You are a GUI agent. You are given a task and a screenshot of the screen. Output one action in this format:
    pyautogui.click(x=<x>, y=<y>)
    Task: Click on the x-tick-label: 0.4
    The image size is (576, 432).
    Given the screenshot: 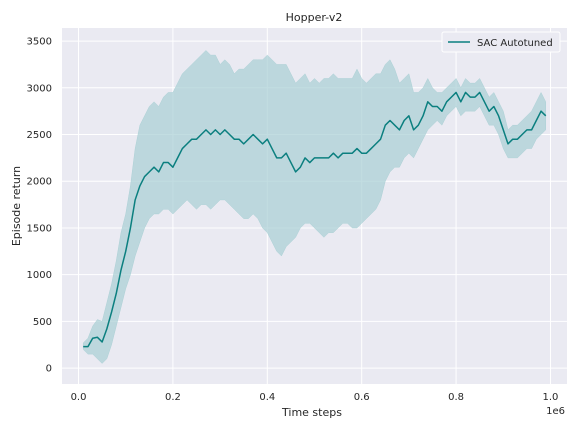 What is the action you would take?
    pyautogui.click(x=267, y=397)
    